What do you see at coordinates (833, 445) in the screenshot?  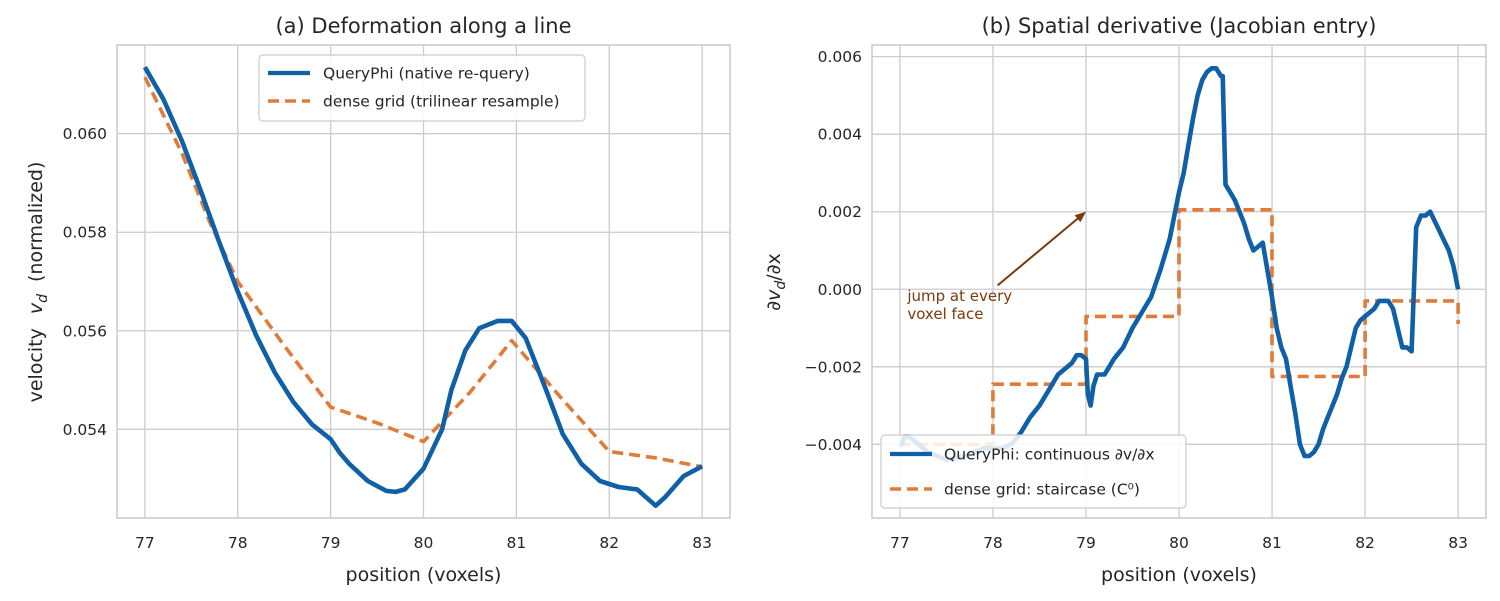 I see `panel-b-ytick-label: −0.004` at bounding box center [833, 445].